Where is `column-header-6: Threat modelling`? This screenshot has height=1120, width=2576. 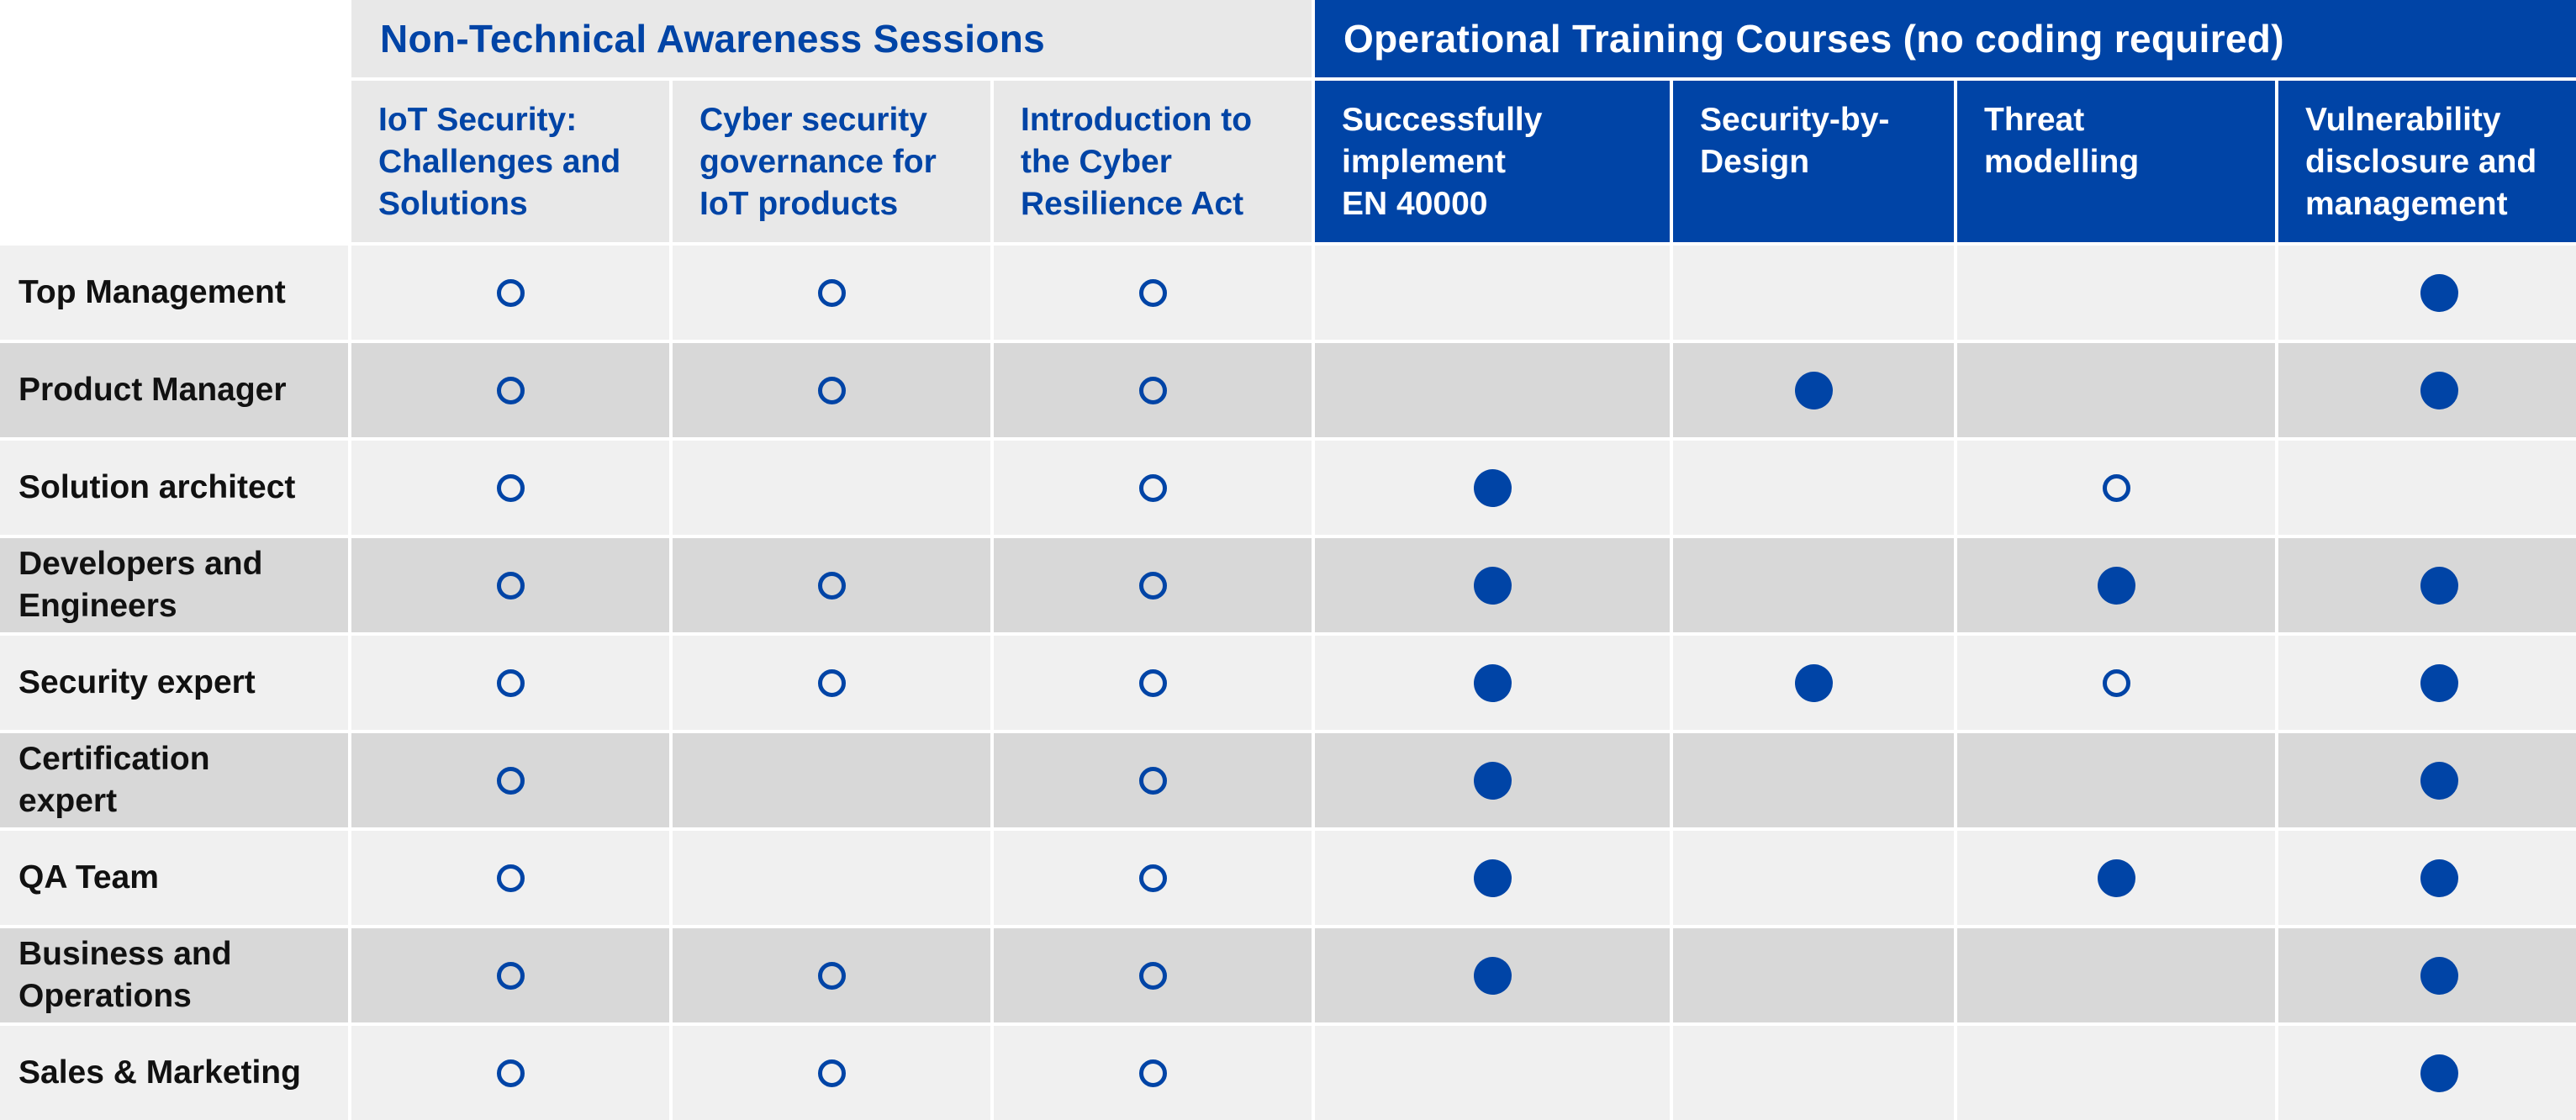
column-header-6: Threat modelling is located at coordinates (2116, 162).